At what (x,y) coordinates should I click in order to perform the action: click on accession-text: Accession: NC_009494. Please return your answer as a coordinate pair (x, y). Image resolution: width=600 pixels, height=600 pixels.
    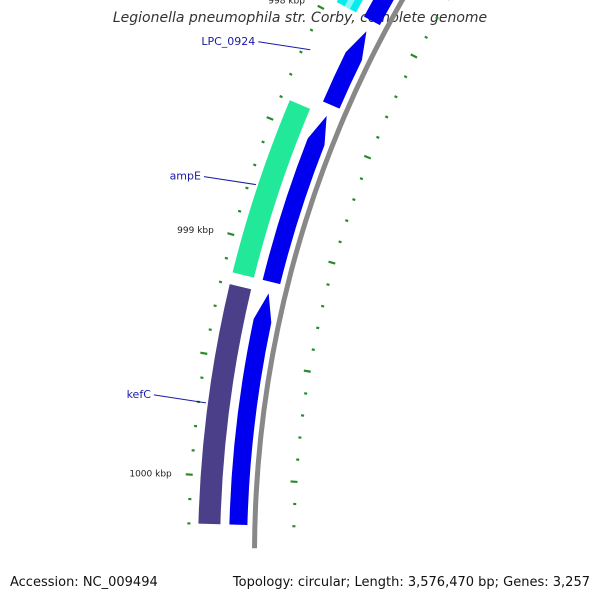
    Looking at the image, I should click on (84, 582).